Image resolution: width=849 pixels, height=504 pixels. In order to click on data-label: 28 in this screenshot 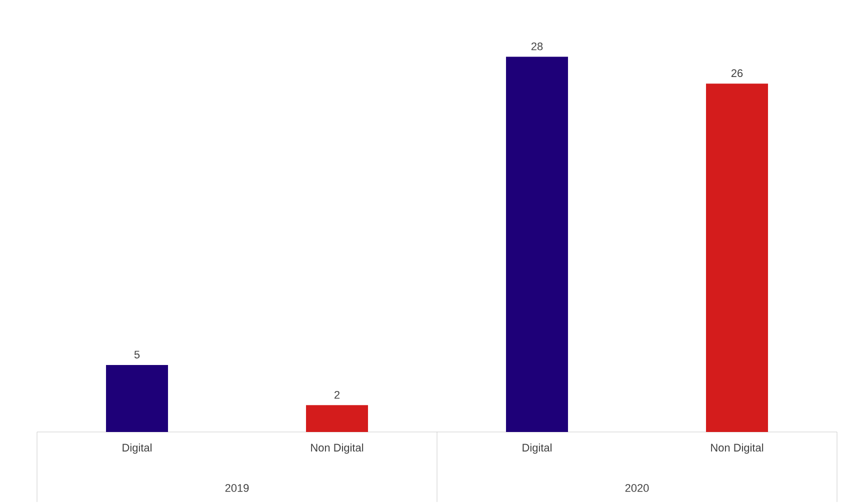, I will do `click(537, 46)`.